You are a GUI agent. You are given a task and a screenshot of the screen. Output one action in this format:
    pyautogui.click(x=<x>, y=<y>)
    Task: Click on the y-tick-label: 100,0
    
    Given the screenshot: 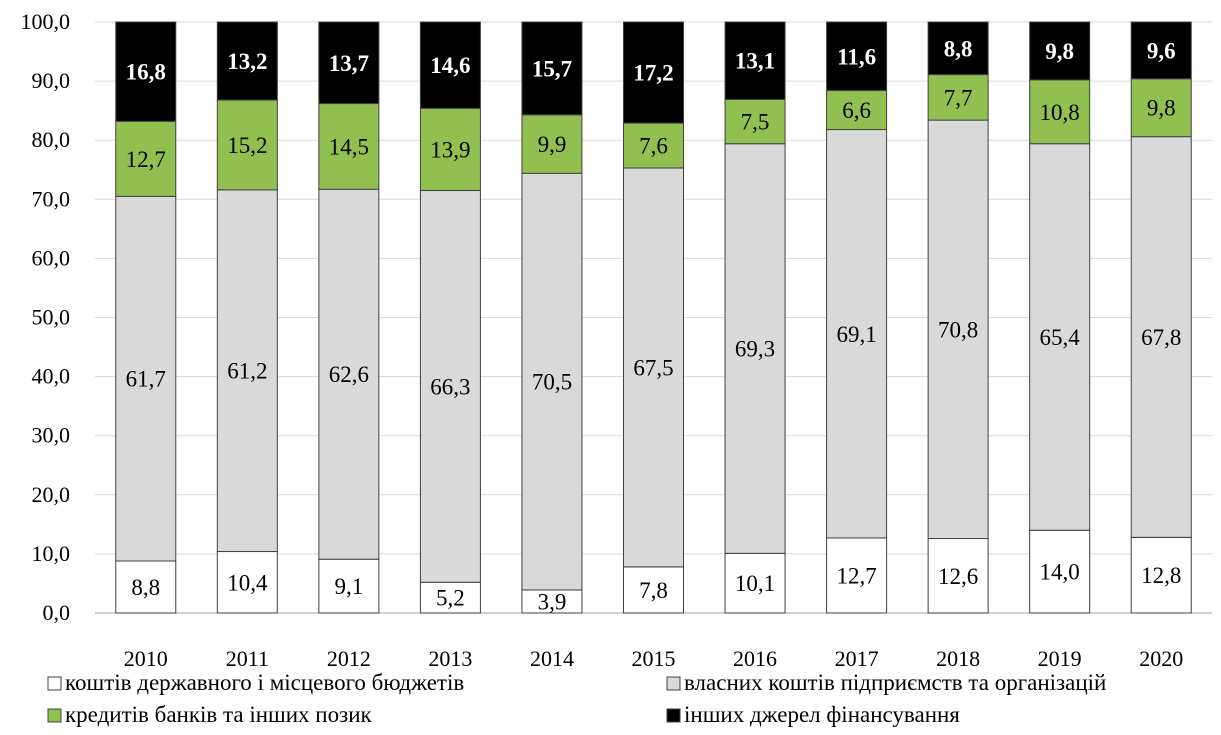 What is the action you would take?
    pyautogui.click(x=46, y=21)
    